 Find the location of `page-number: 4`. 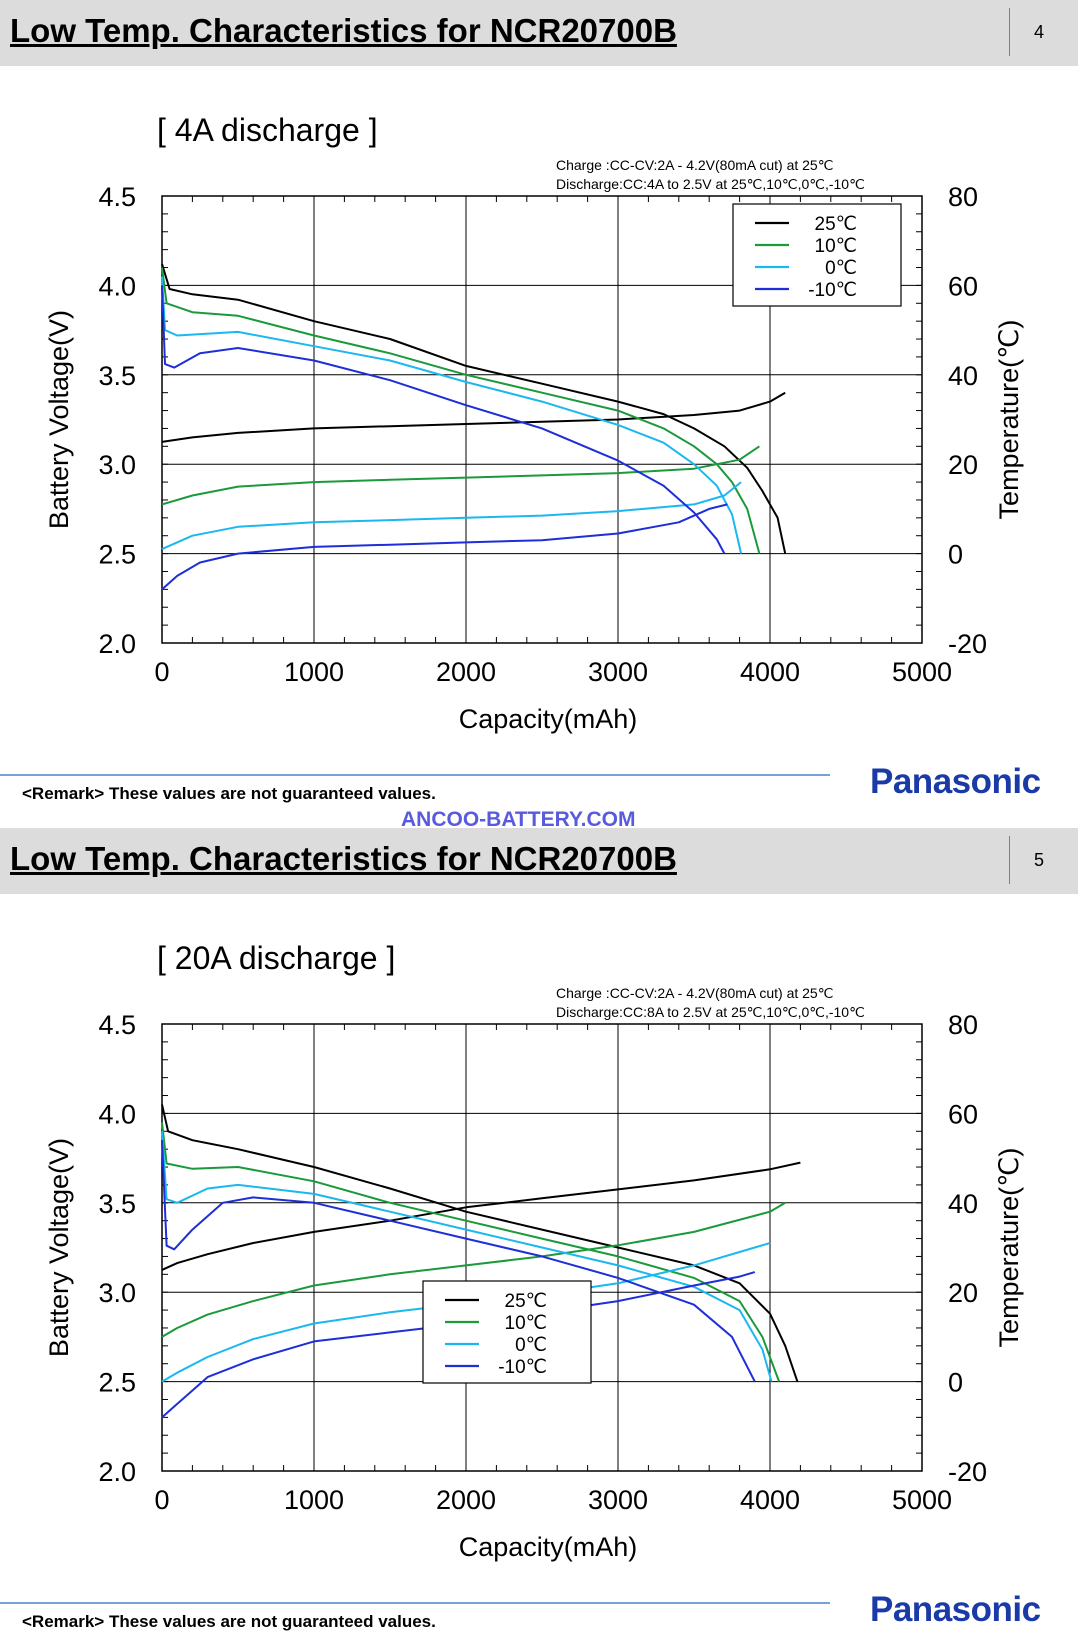

page-number: 4 is located at coordinates (1039, 32).